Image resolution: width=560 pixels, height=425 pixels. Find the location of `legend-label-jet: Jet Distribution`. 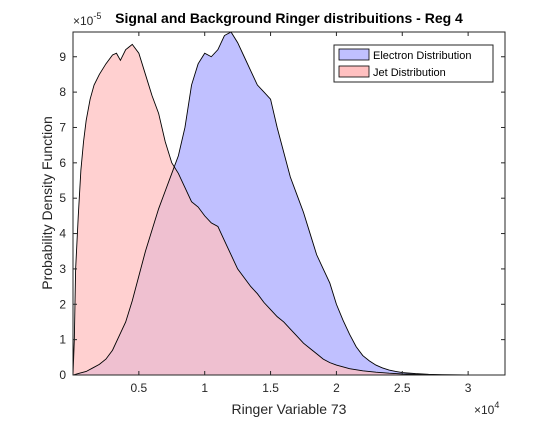

legend-label-jet: Jet Distribution is located at coordinates (409, 73).